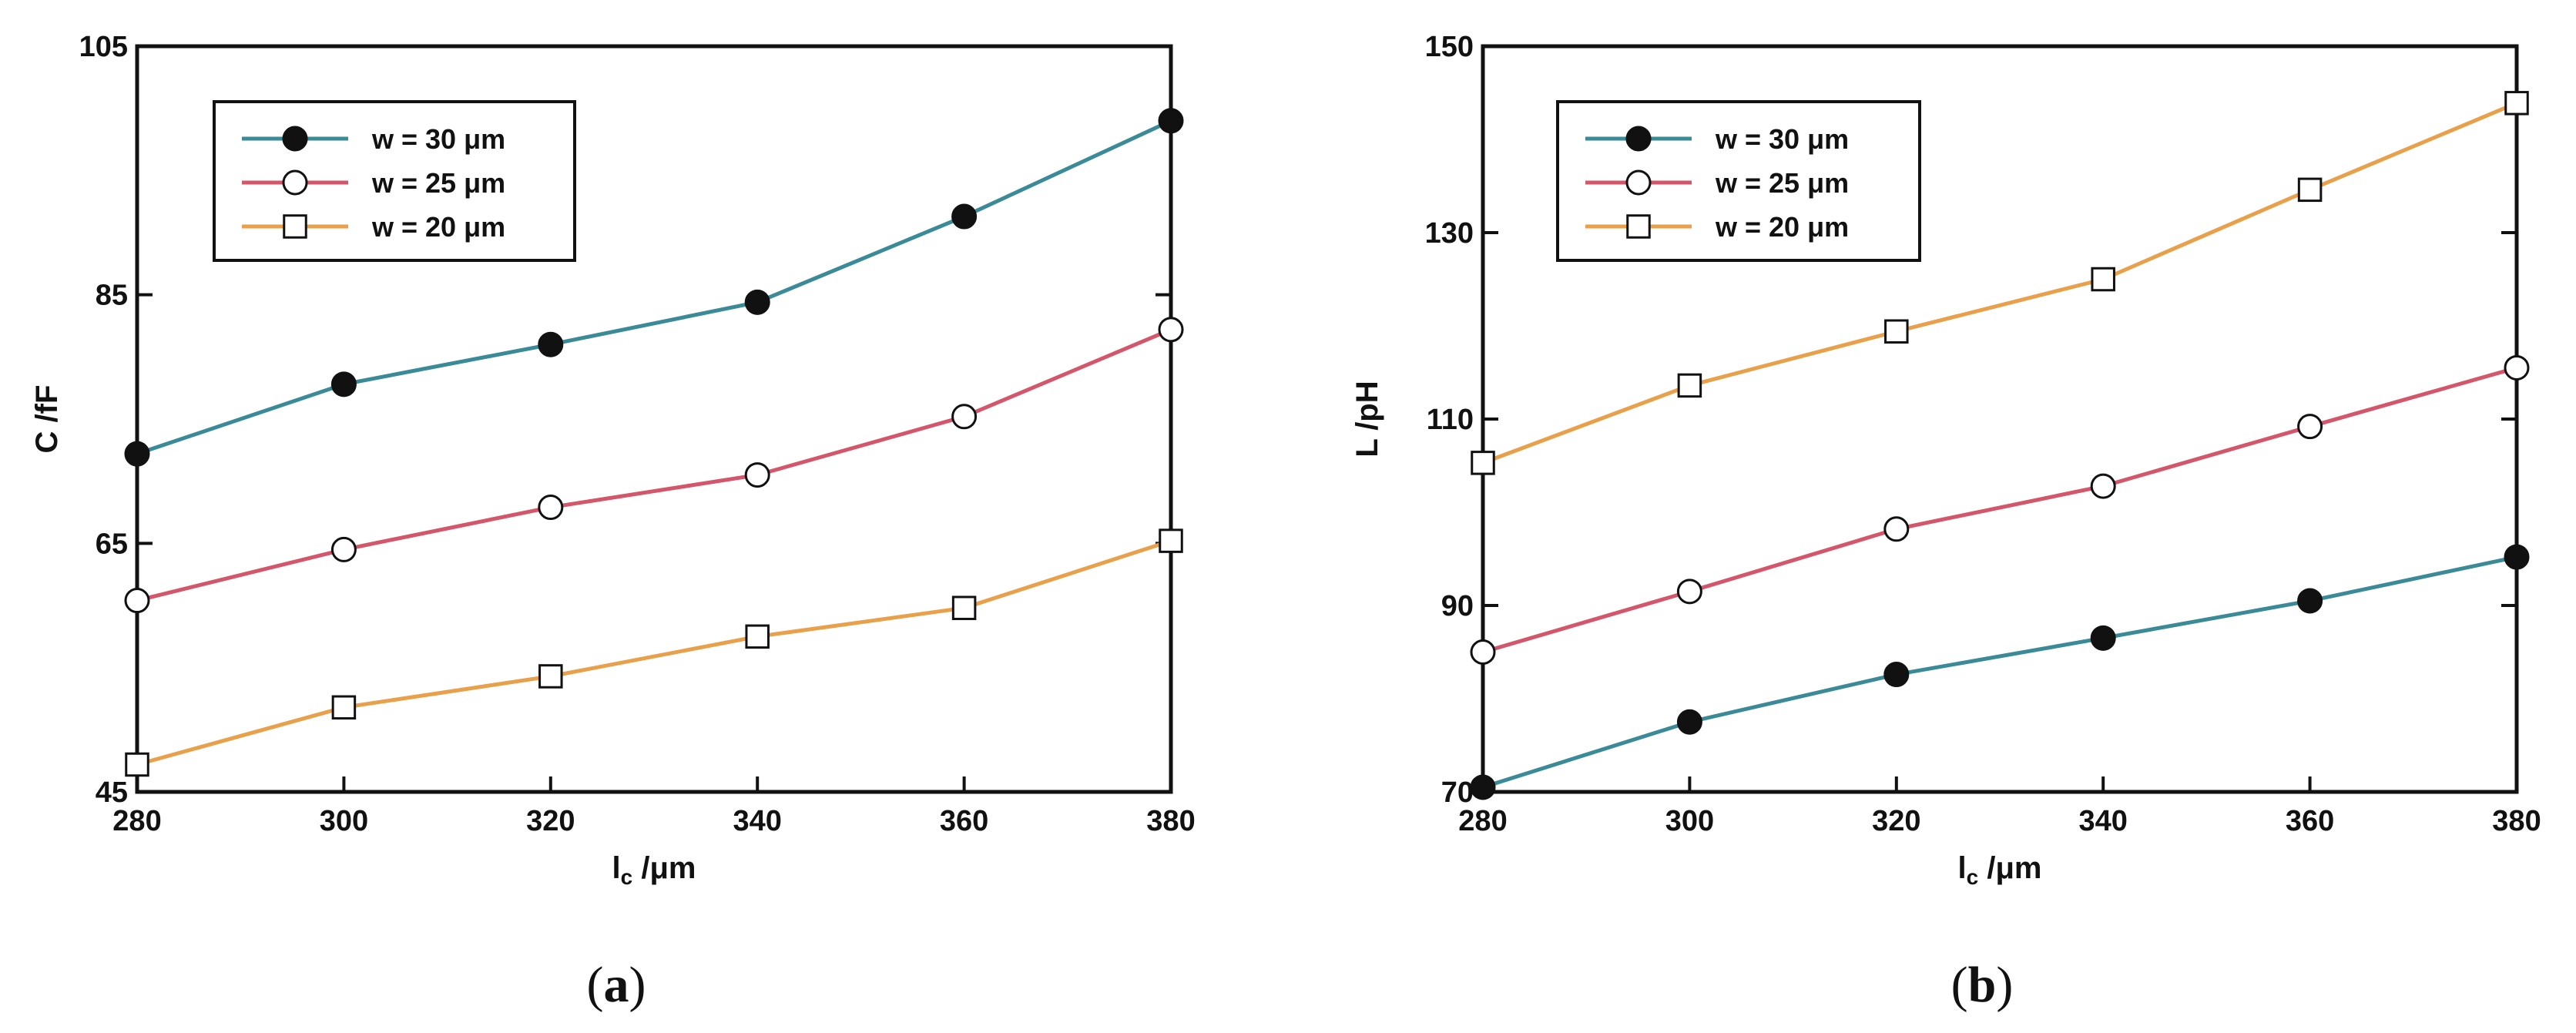 The image size is (2576, 1033). I want to click on y-tick-label: 70, so click(1457, 793).